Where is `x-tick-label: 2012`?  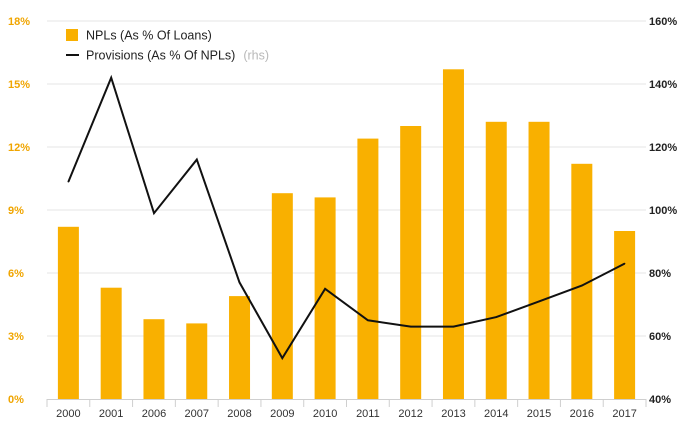
x-tick-label: 2012 is located at coordinates (410, 414).